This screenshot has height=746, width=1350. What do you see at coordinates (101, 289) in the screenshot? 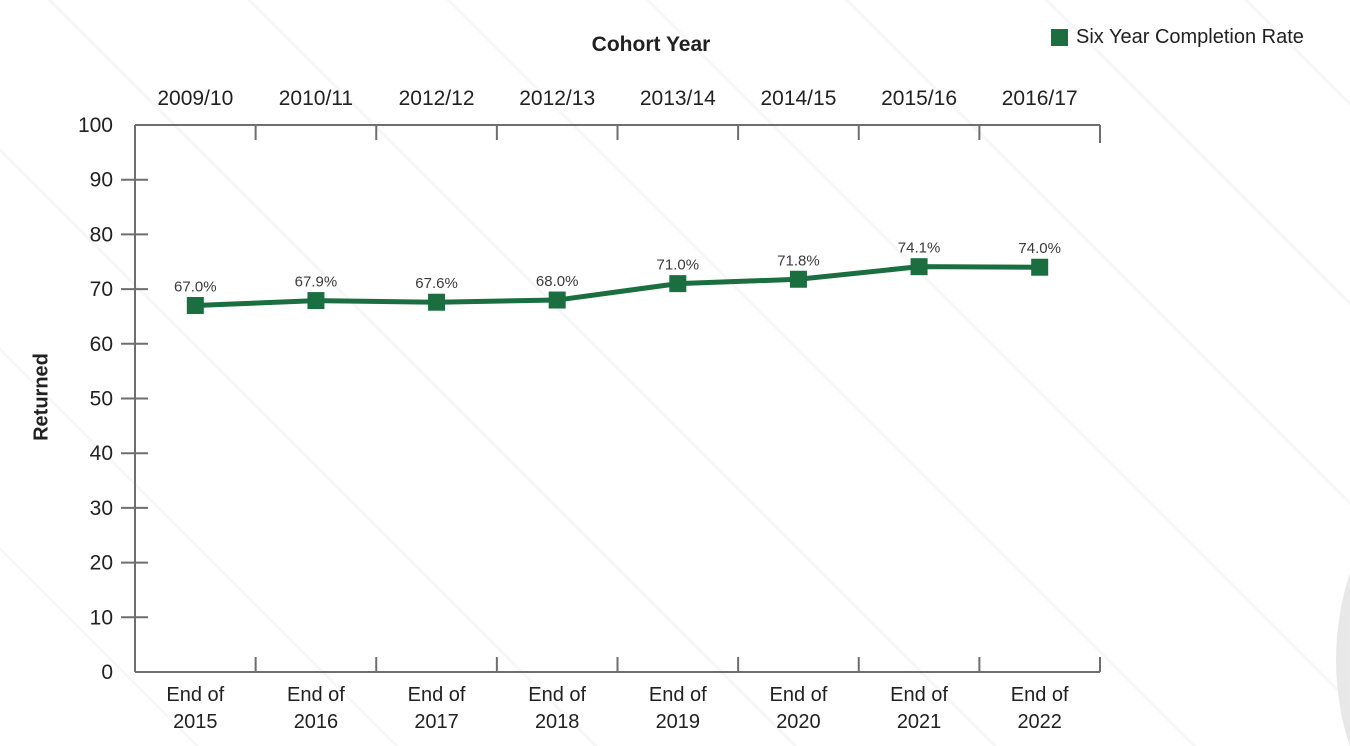
I see `y-tick-label: 70` at bounding box center [101, 289].